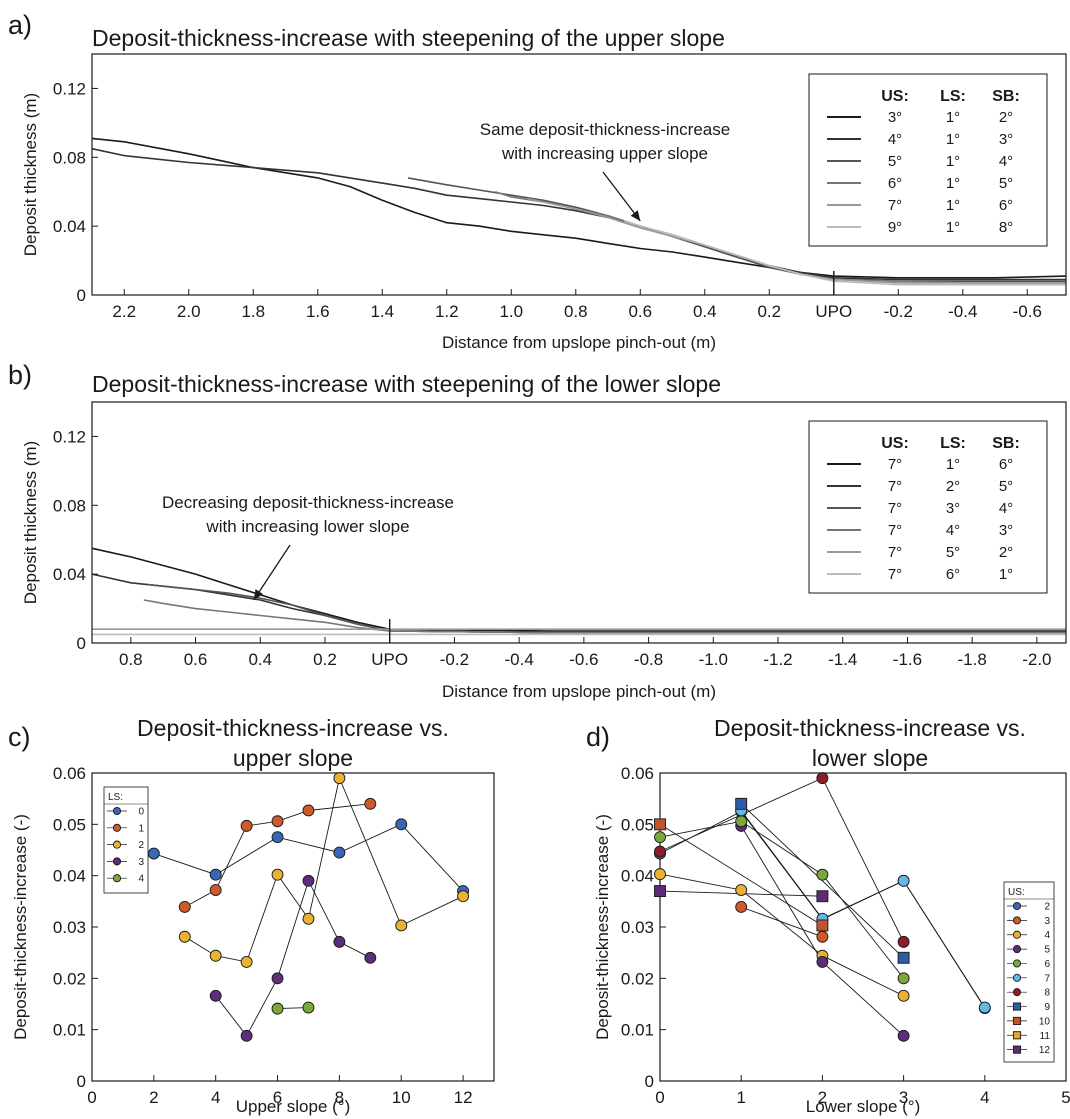 This screenshot has width=1070, height=1119. I want to click on legend-box, so click(1029, 972).